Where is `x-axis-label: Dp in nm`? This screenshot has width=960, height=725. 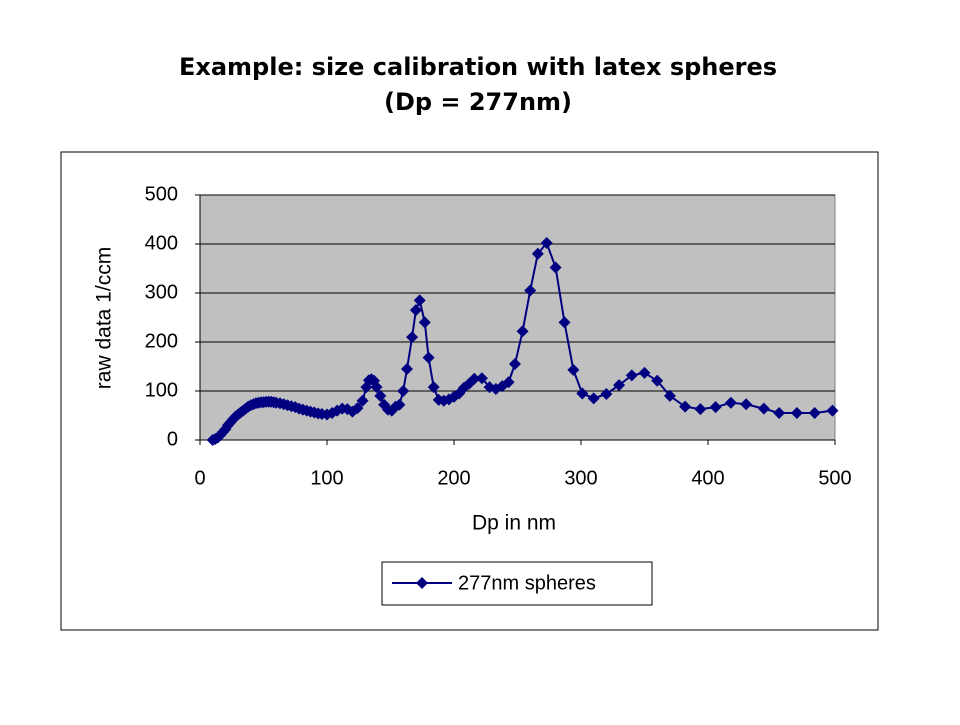
x-axis-label: Dp in nm is located at coordinates (514, 523).